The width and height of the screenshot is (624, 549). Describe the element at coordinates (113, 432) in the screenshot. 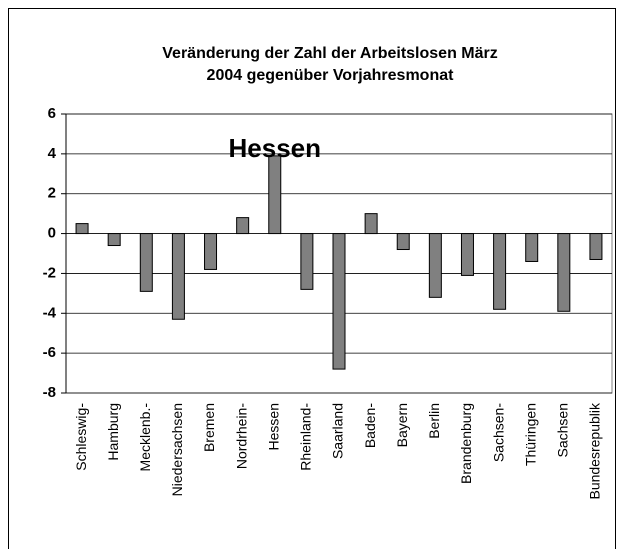

I see `x-tick-label: Hamburg` at that location.